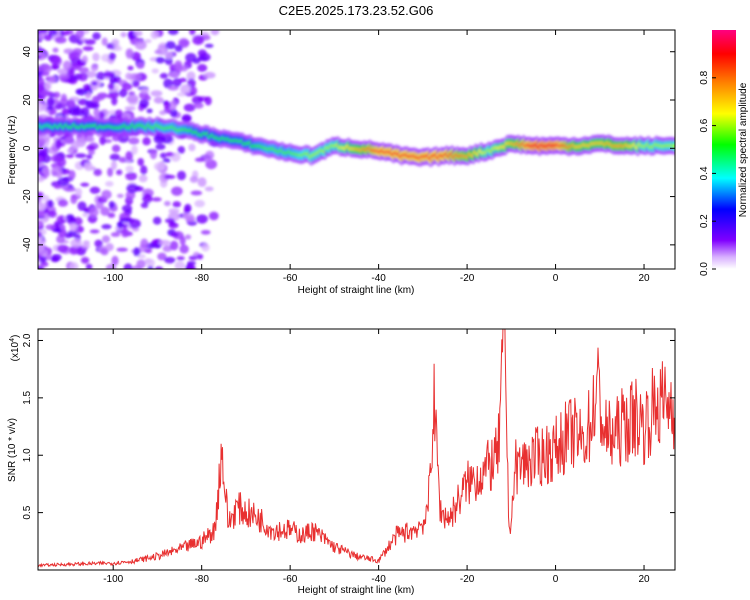 Image resolution: width=750 pixels, height=600 pixels. I want to click on spectrogram-x-tick-label: -80, so click(201, 278).